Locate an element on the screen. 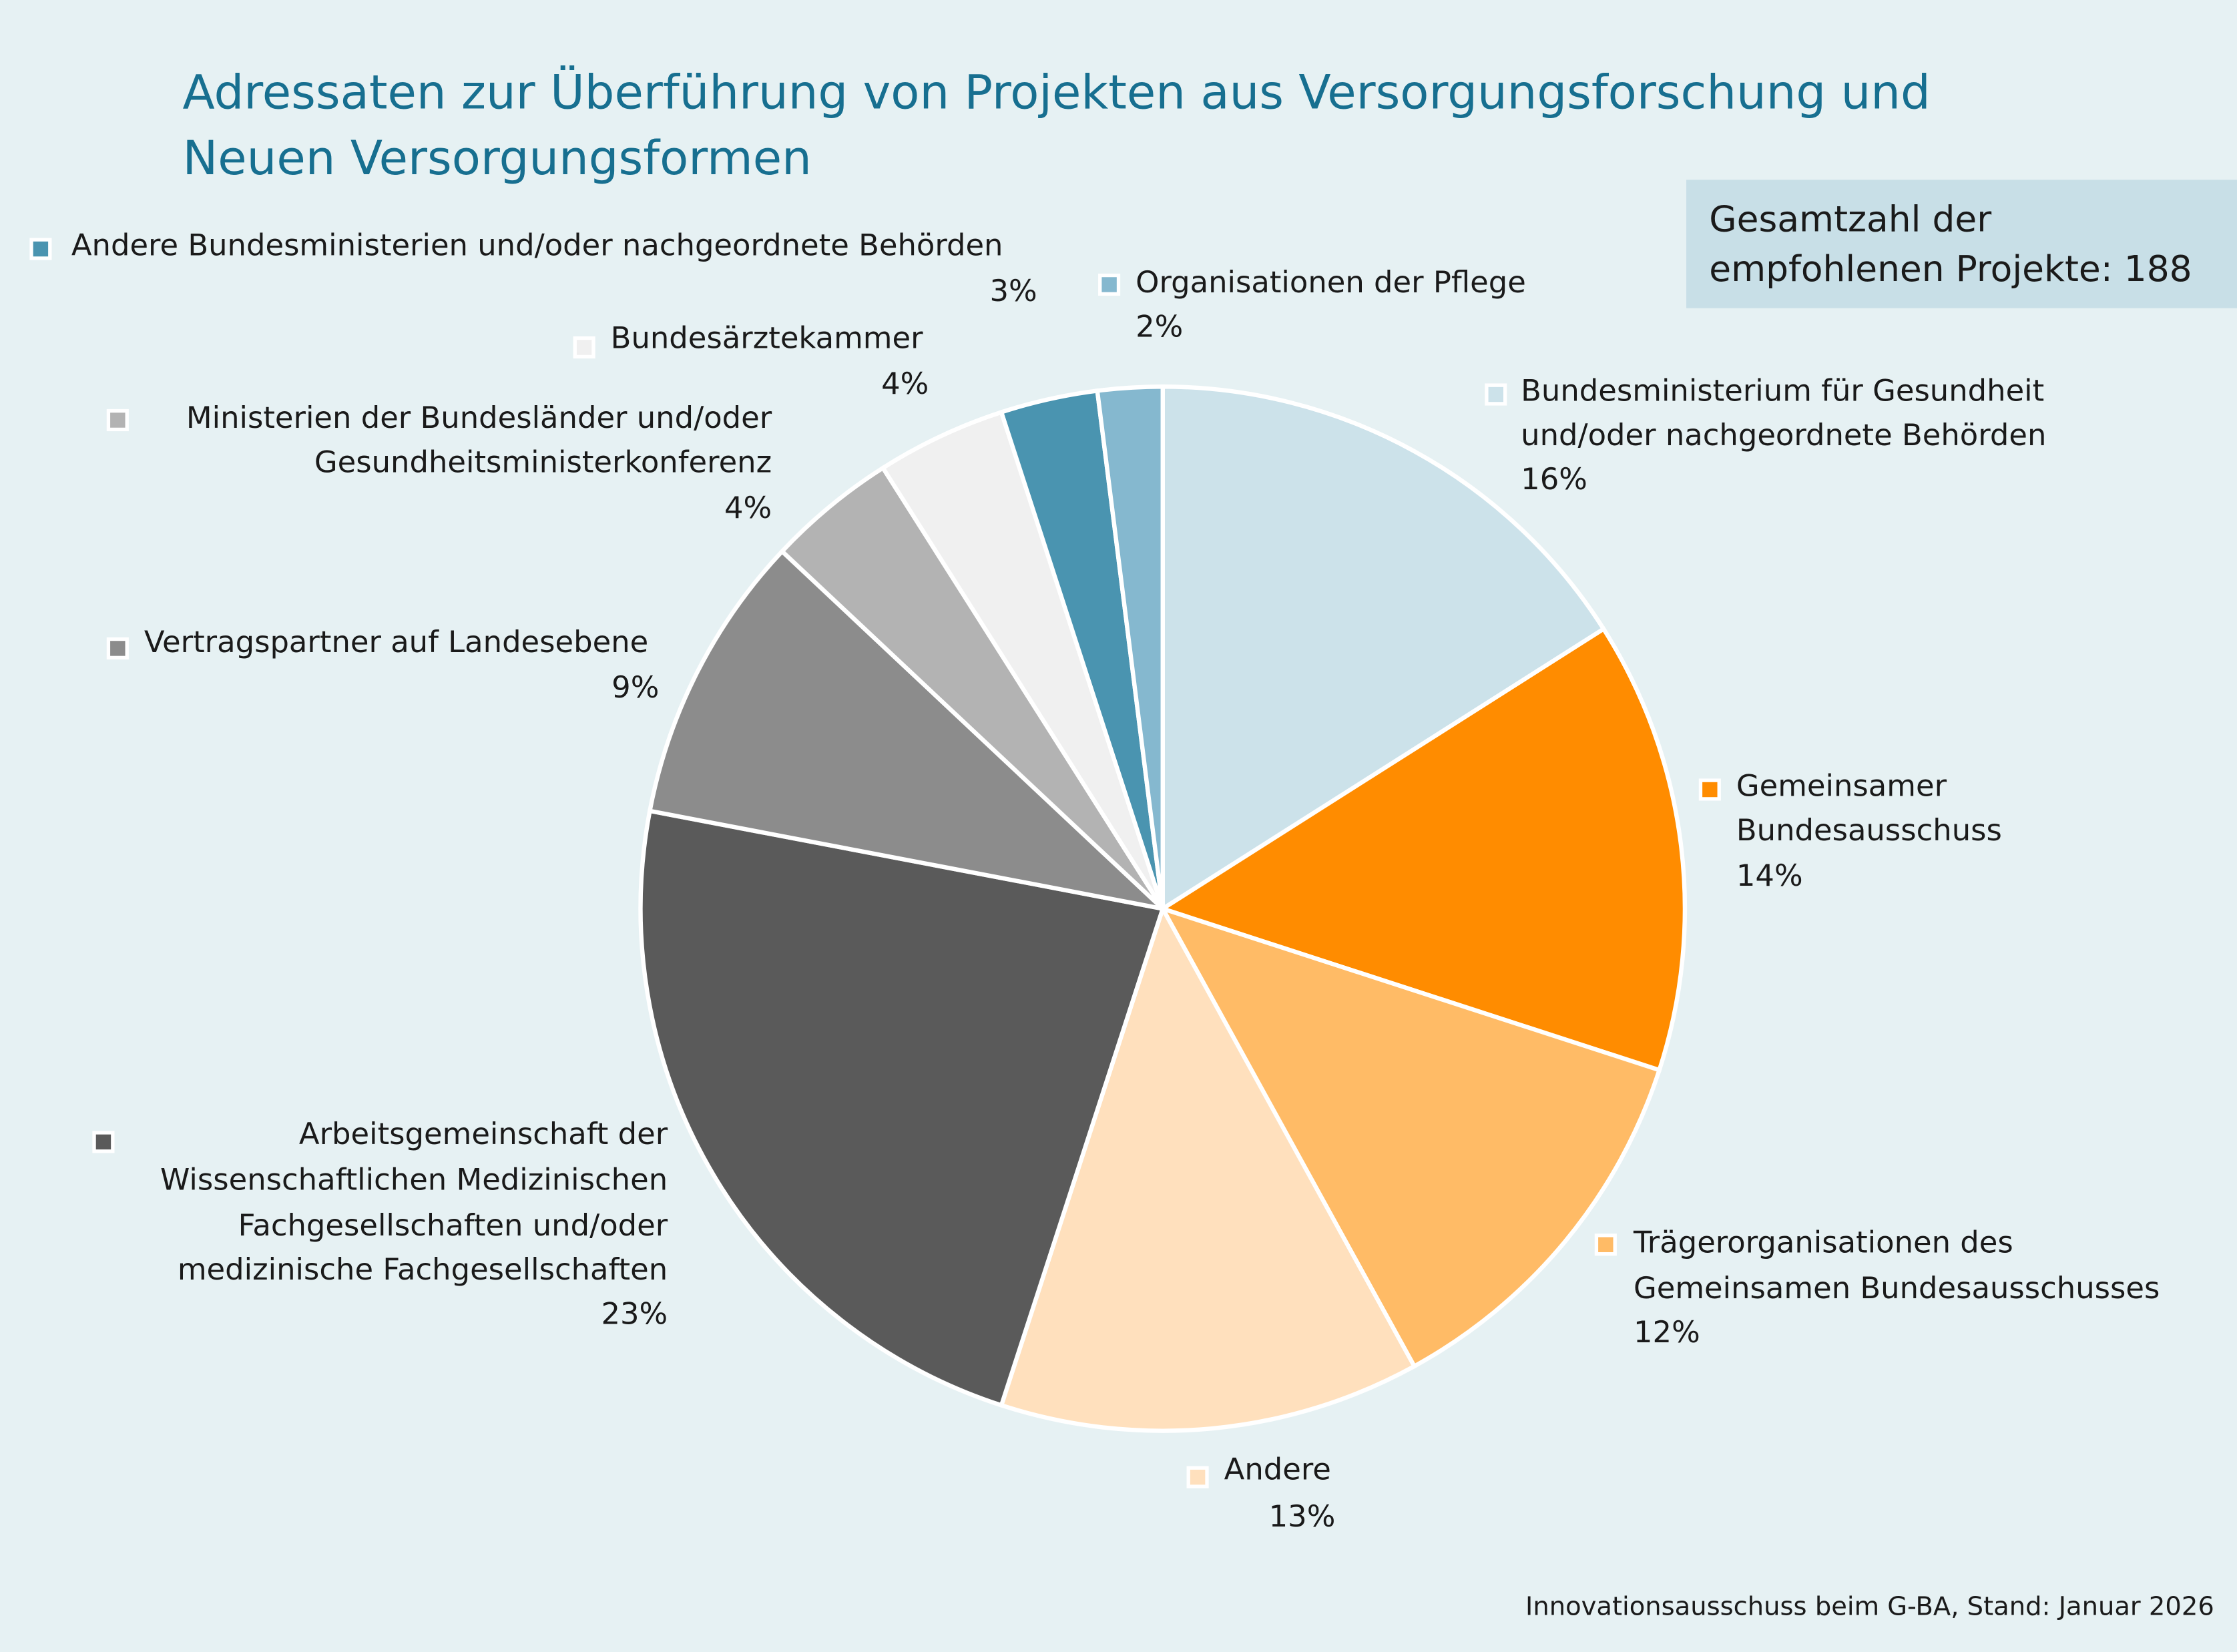  value-label: 12% is located at coordinates (1667, 1332).